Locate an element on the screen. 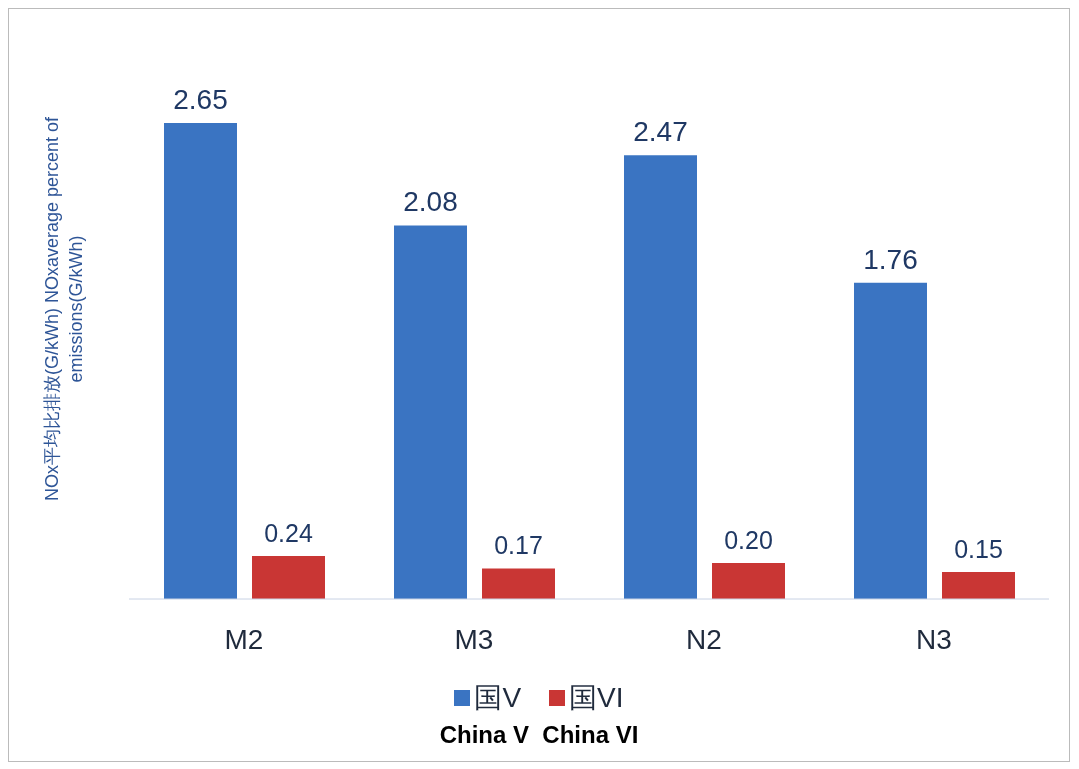 This screenshot has height=769, width=1079. x-tick-label: M2 is located at coordinates (244, 639).